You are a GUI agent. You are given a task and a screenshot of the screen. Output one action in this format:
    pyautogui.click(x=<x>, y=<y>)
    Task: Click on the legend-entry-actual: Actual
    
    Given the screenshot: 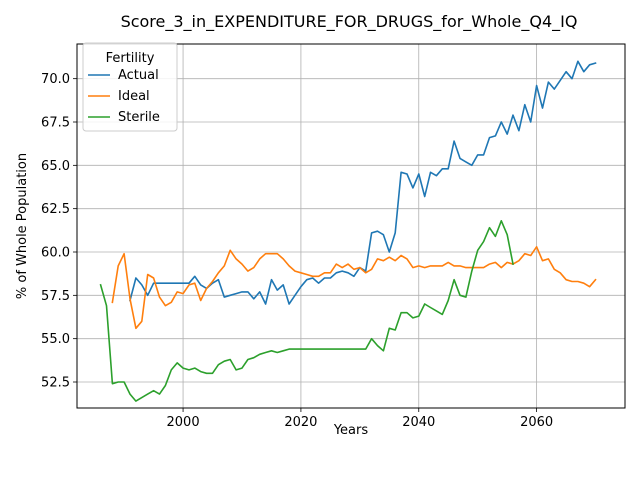 What is the action you would take?
    pyautogui.click(x=138, y=75)
    